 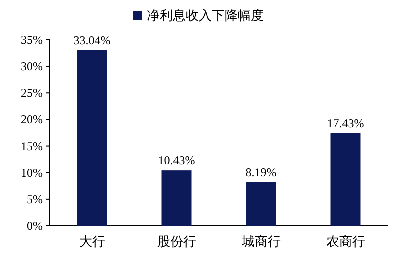 I want to click on y-tick-label: 15%, so click(x=32, y=146).